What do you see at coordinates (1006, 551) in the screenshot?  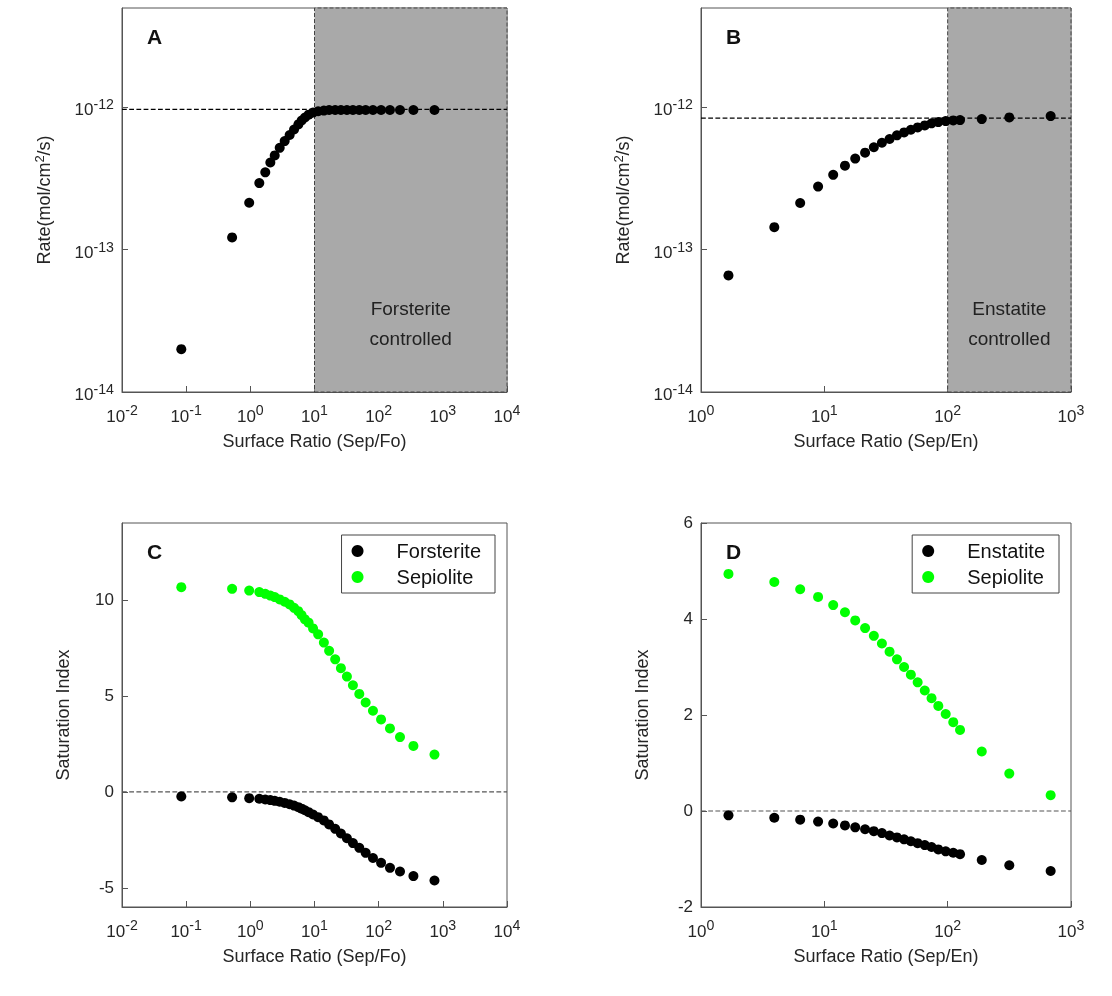 I see `legend-label: Enstatite` at bounding box center [1006, 551].